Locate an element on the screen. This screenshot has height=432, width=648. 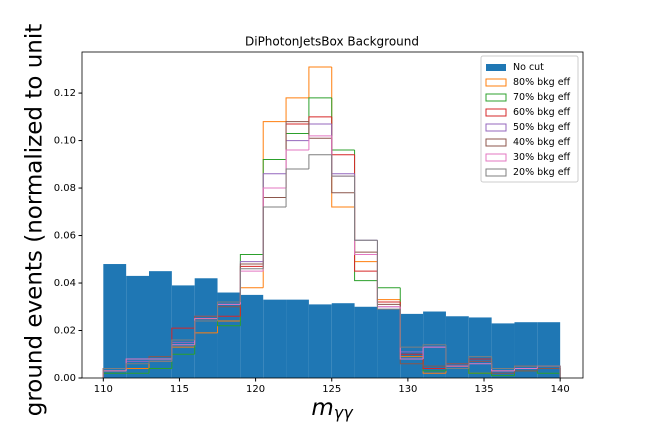
x-axis-label: mγγ is located at coordinates (332, 408).